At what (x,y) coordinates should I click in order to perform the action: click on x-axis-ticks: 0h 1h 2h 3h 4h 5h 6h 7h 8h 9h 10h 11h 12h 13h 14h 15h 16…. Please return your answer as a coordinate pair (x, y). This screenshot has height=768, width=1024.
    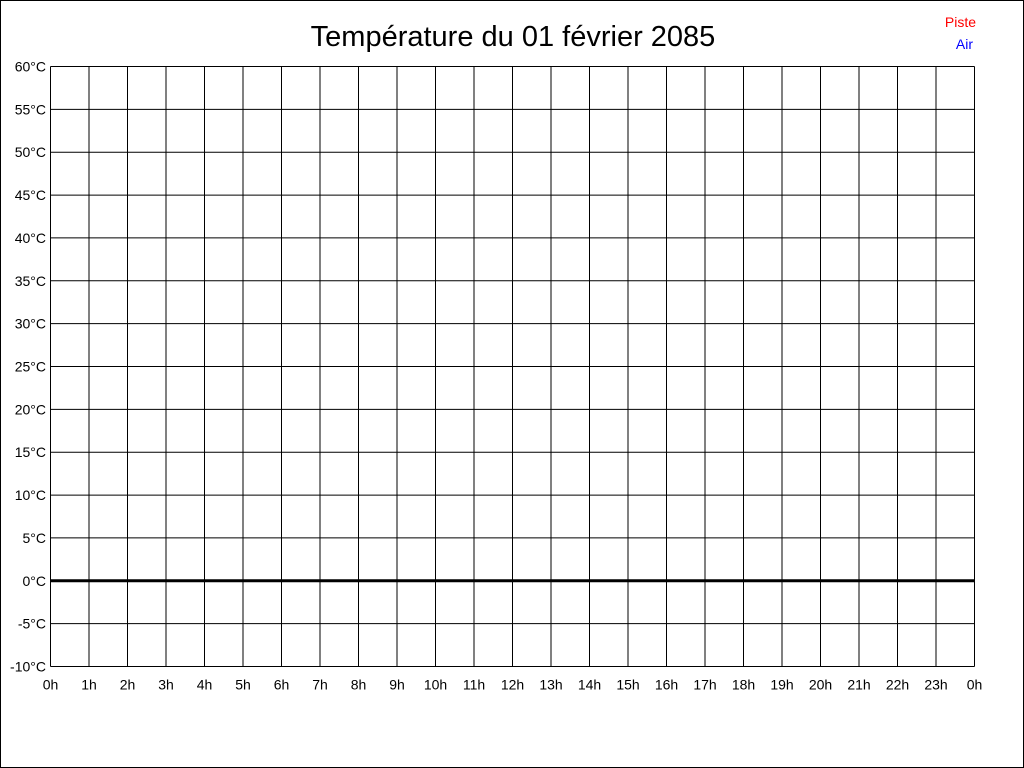
    Looking at the image, I should click on (513, 685).